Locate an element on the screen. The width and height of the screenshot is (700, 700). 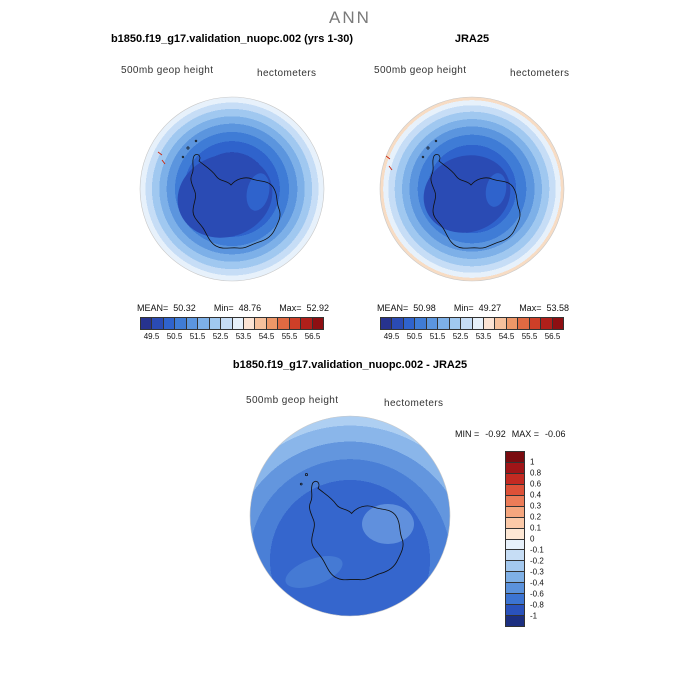
obs-polar-map is located at coordinates (472, 189).